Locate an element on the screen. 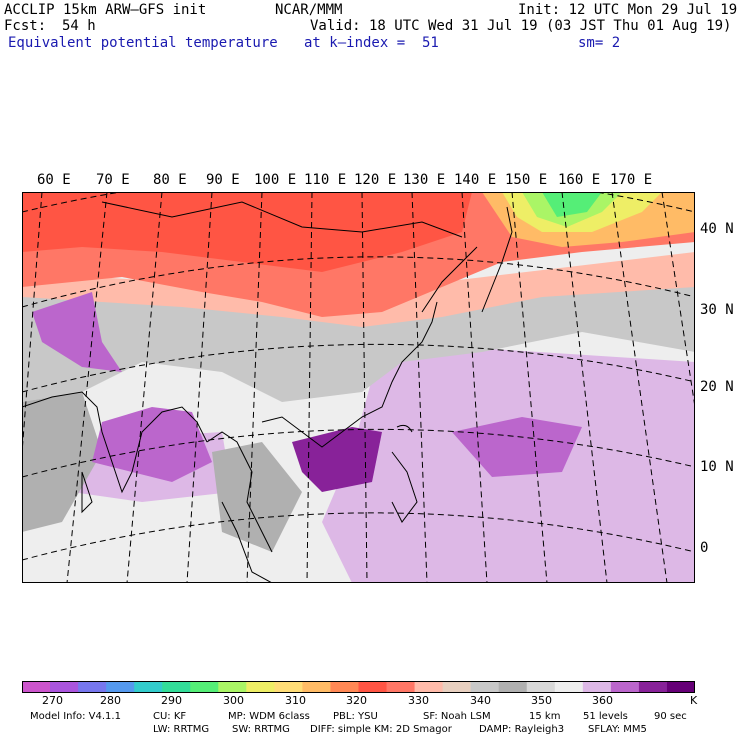 The image size is (740, 740). grid-spacing: 15 km is located at coordinates (545, 716).